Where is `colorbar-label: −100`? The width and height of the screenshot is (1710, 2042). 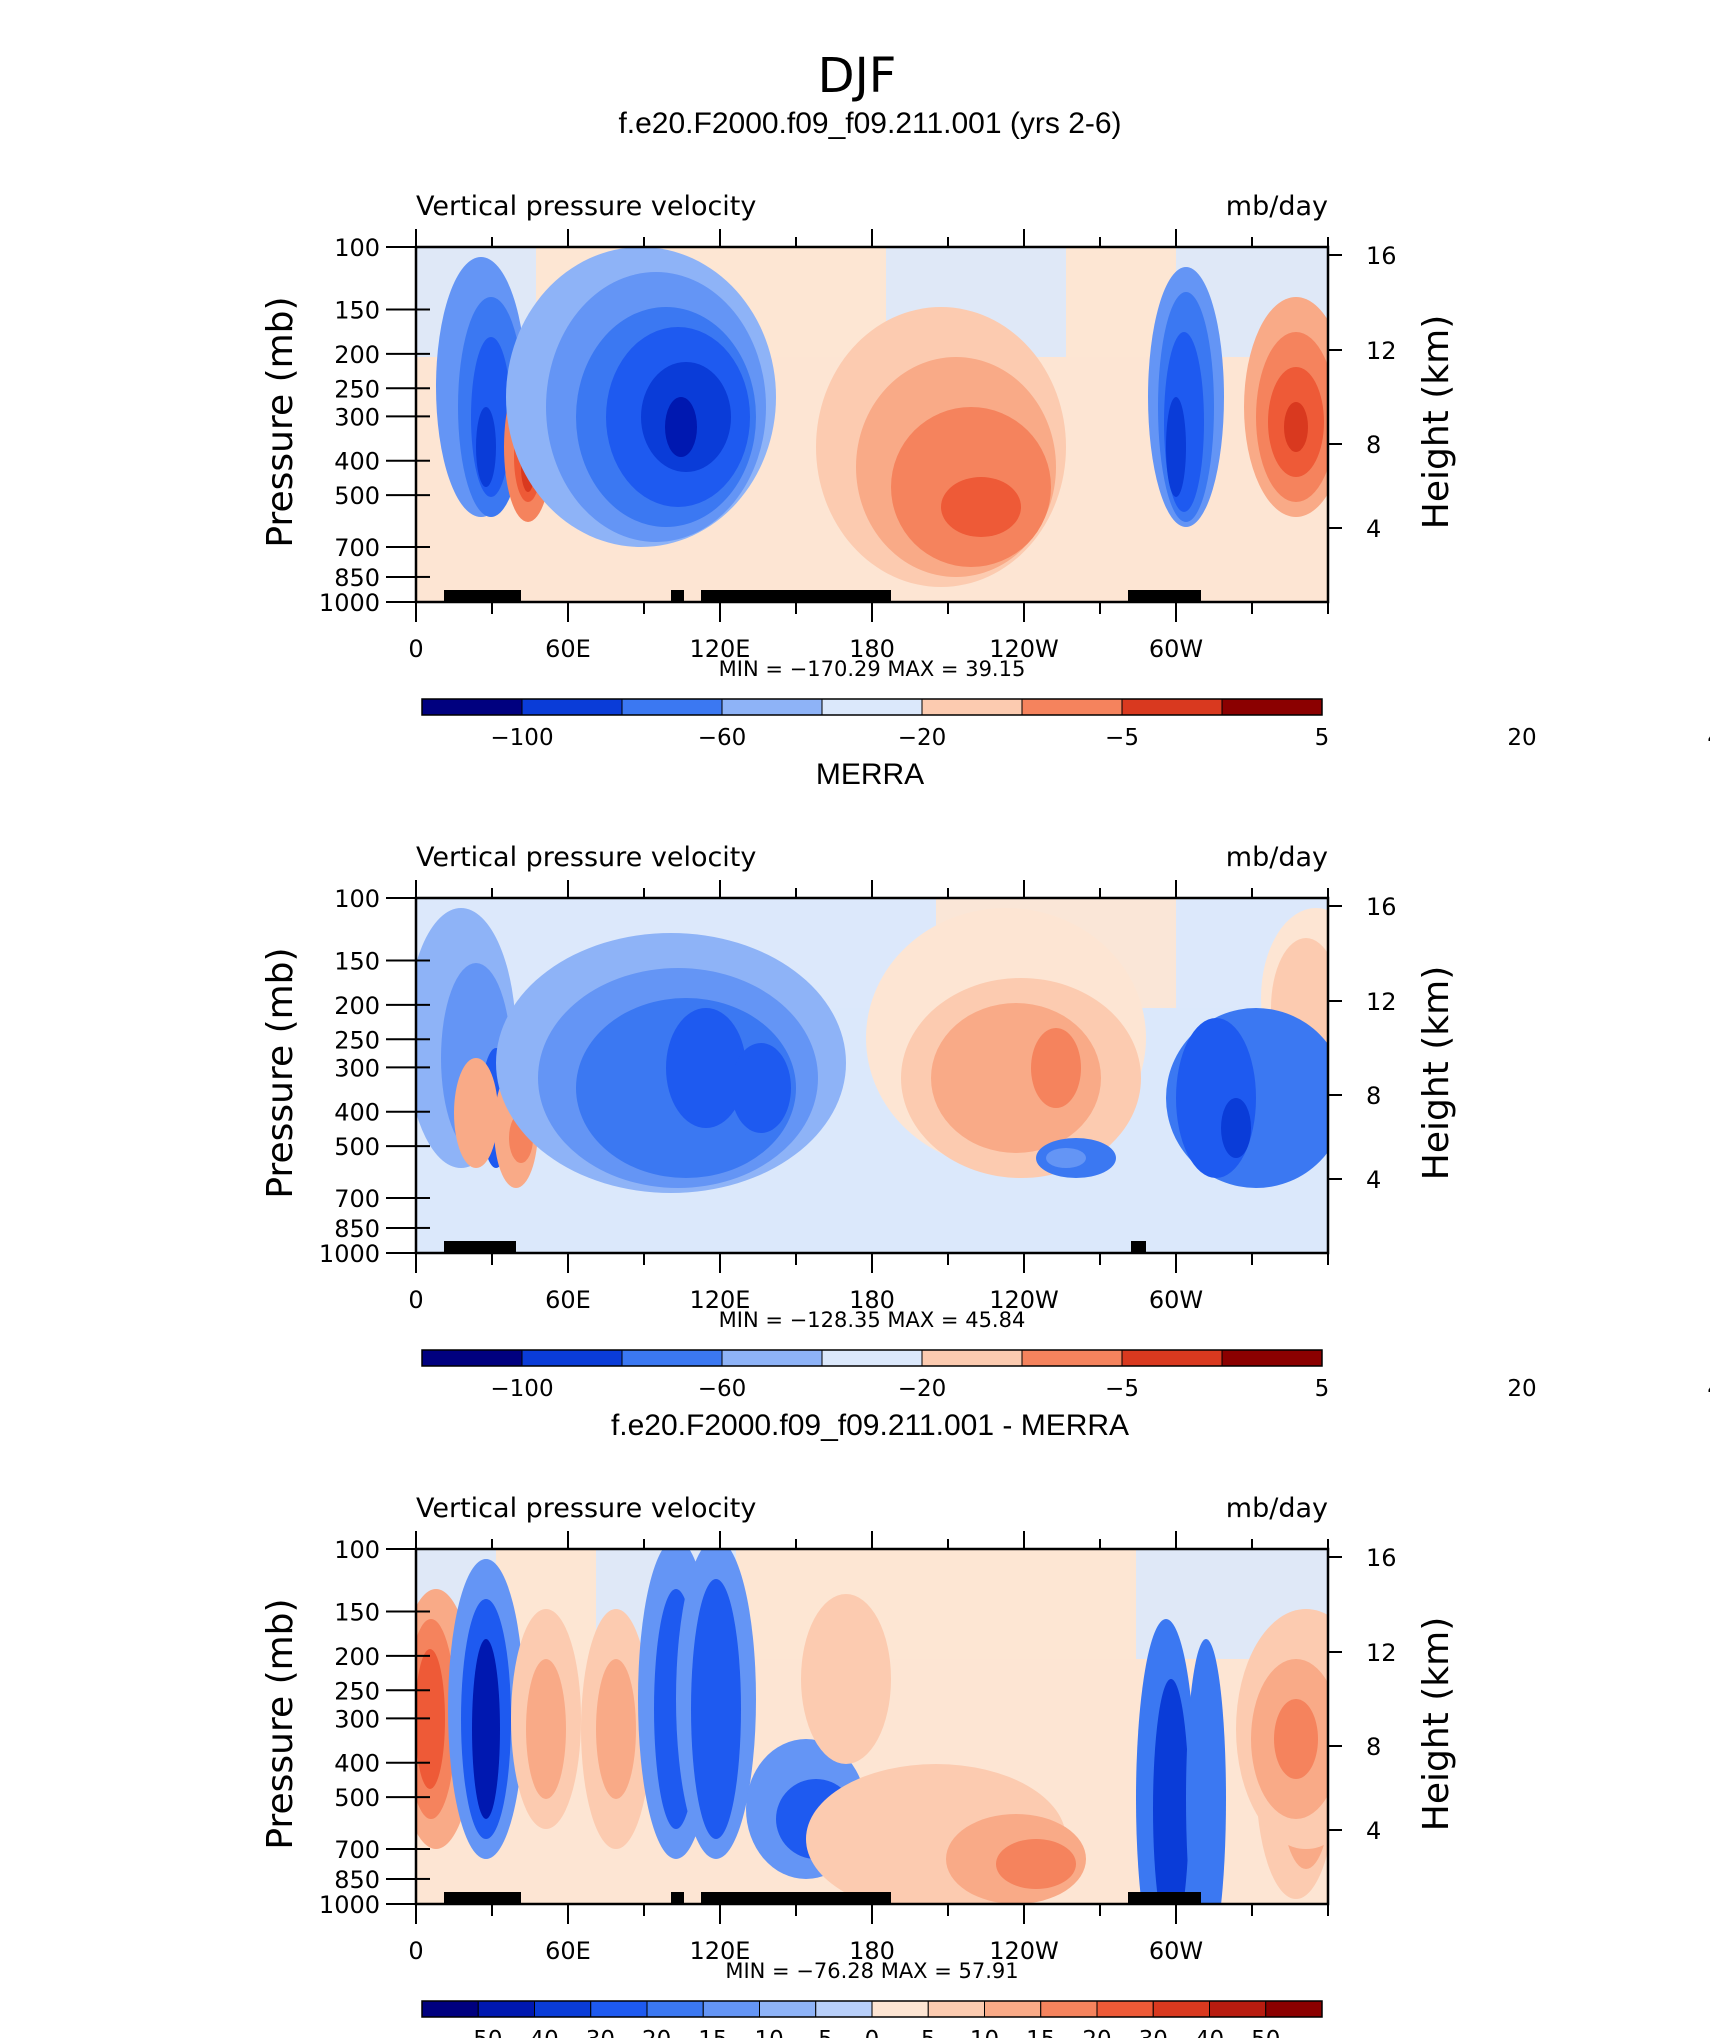 colorbar-label: −100 is located at coordinates (521, 1389).